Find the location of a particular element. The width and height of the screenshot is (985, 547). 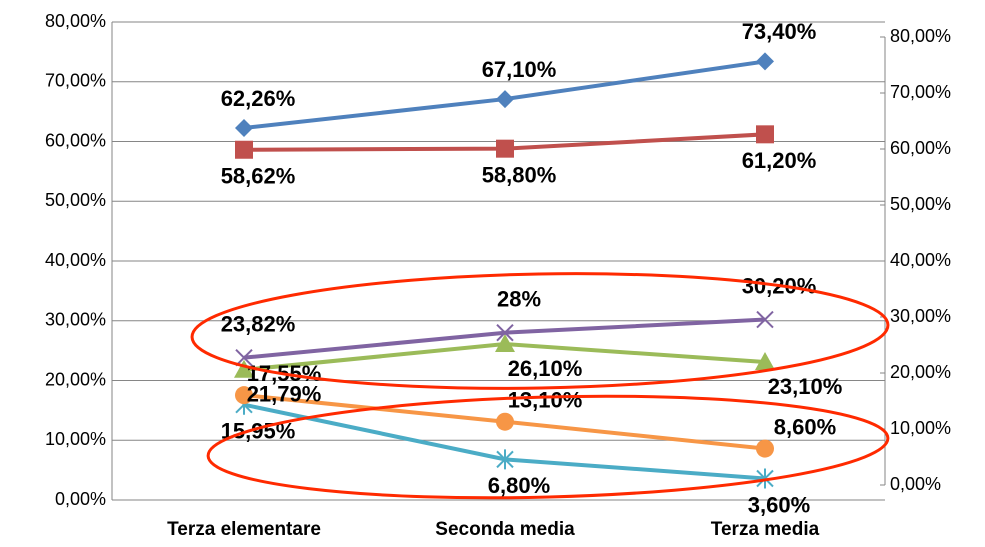

y2-tick-label: 70,00% is located at coordinates (920, 92).